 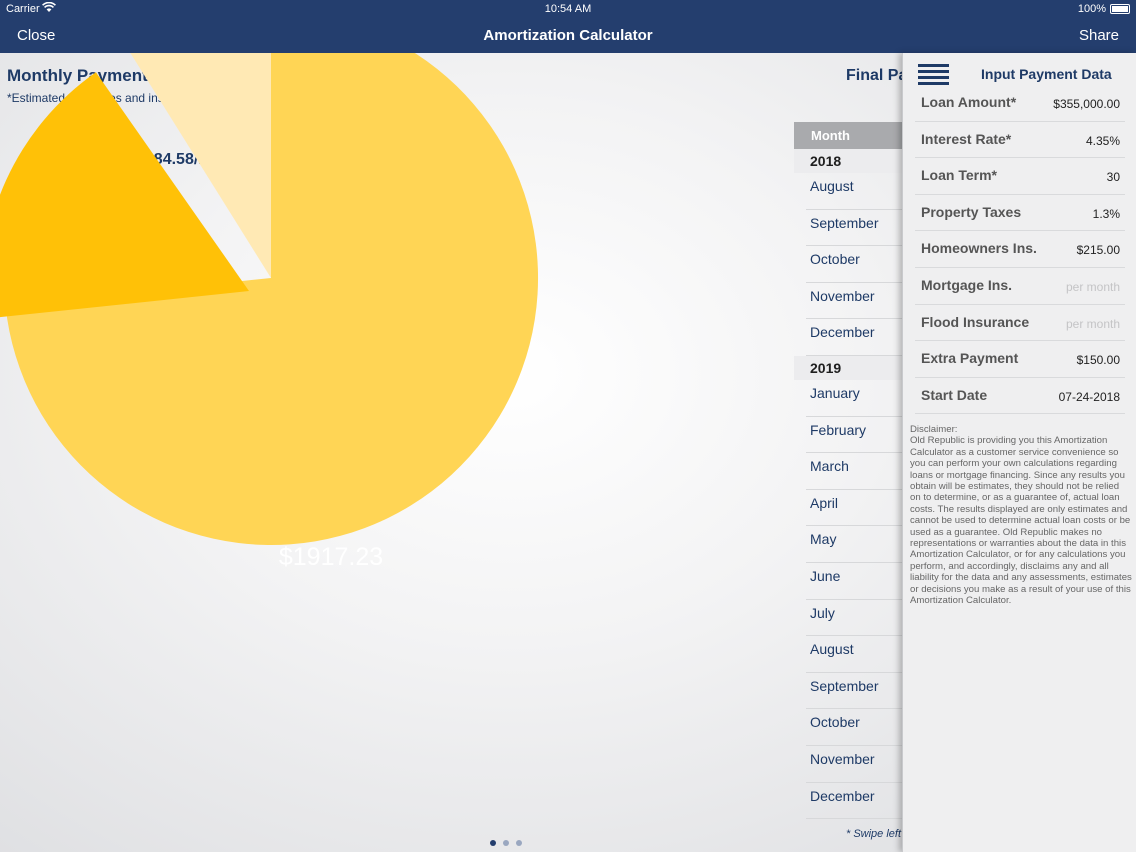 I want to click on schedule-row: February, so click(x=849, y=435).